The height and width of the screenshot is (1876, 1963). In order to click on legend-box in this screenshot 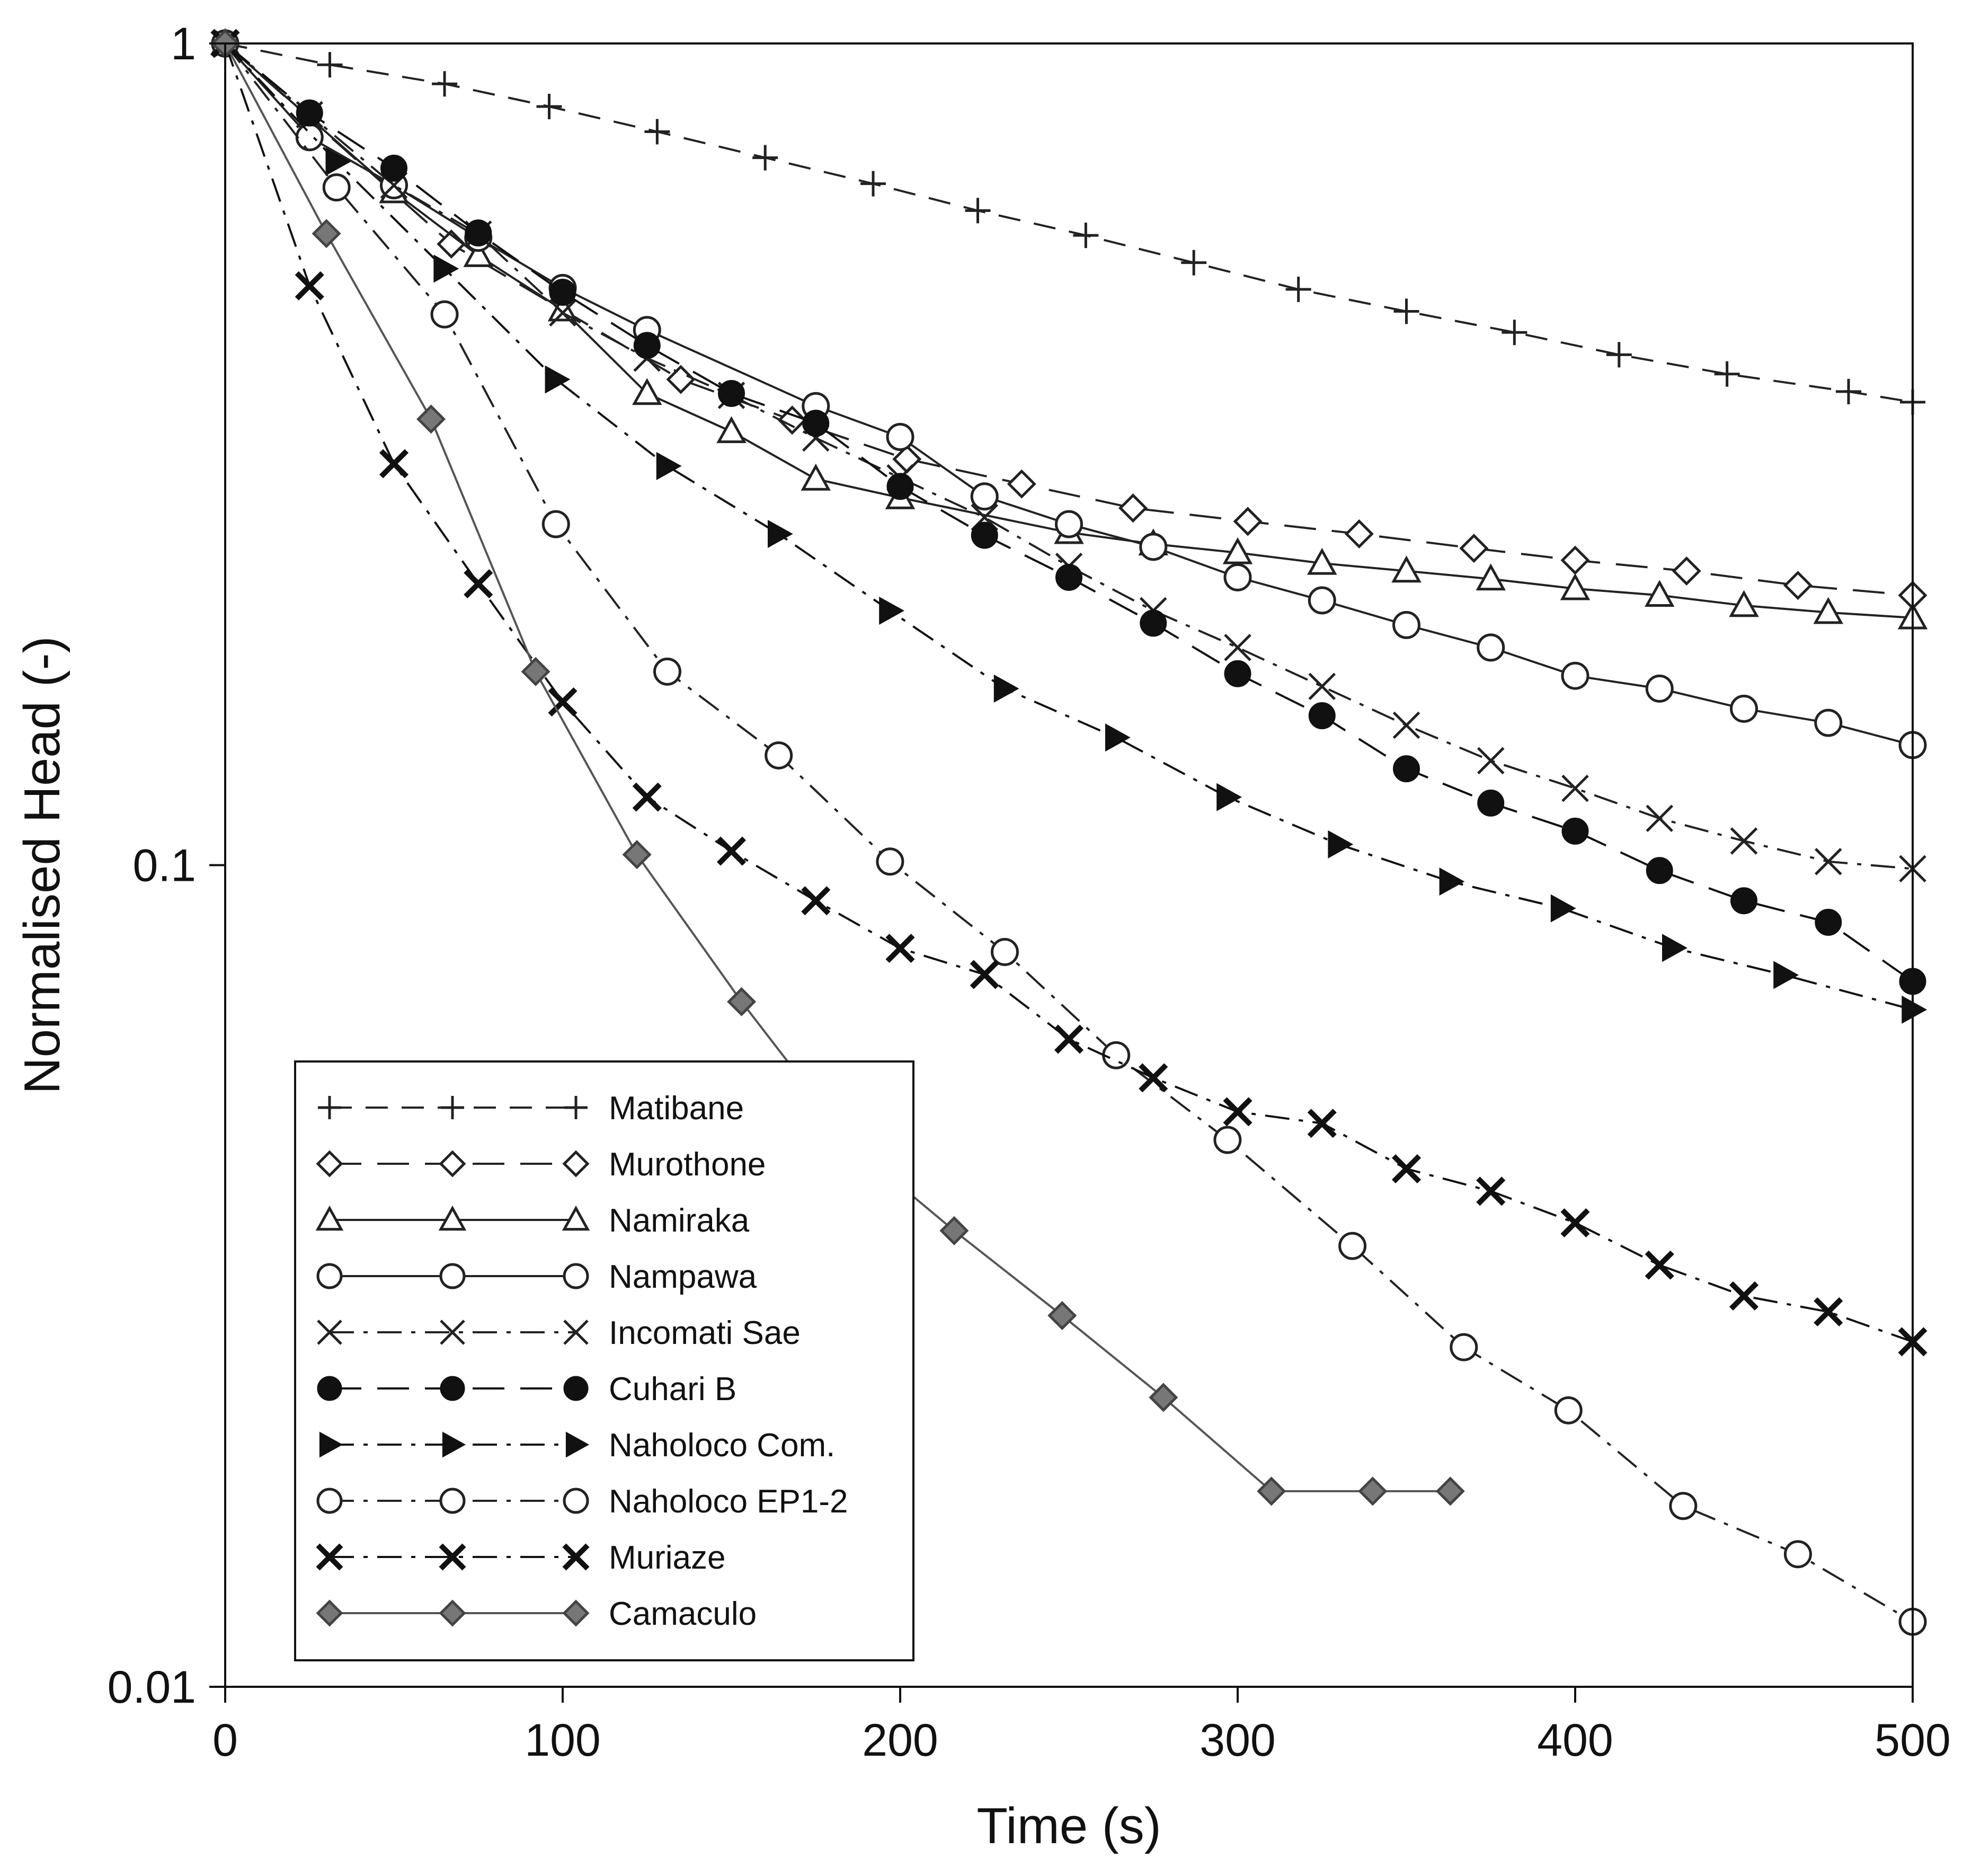, I will do `click(604, 1361)`.